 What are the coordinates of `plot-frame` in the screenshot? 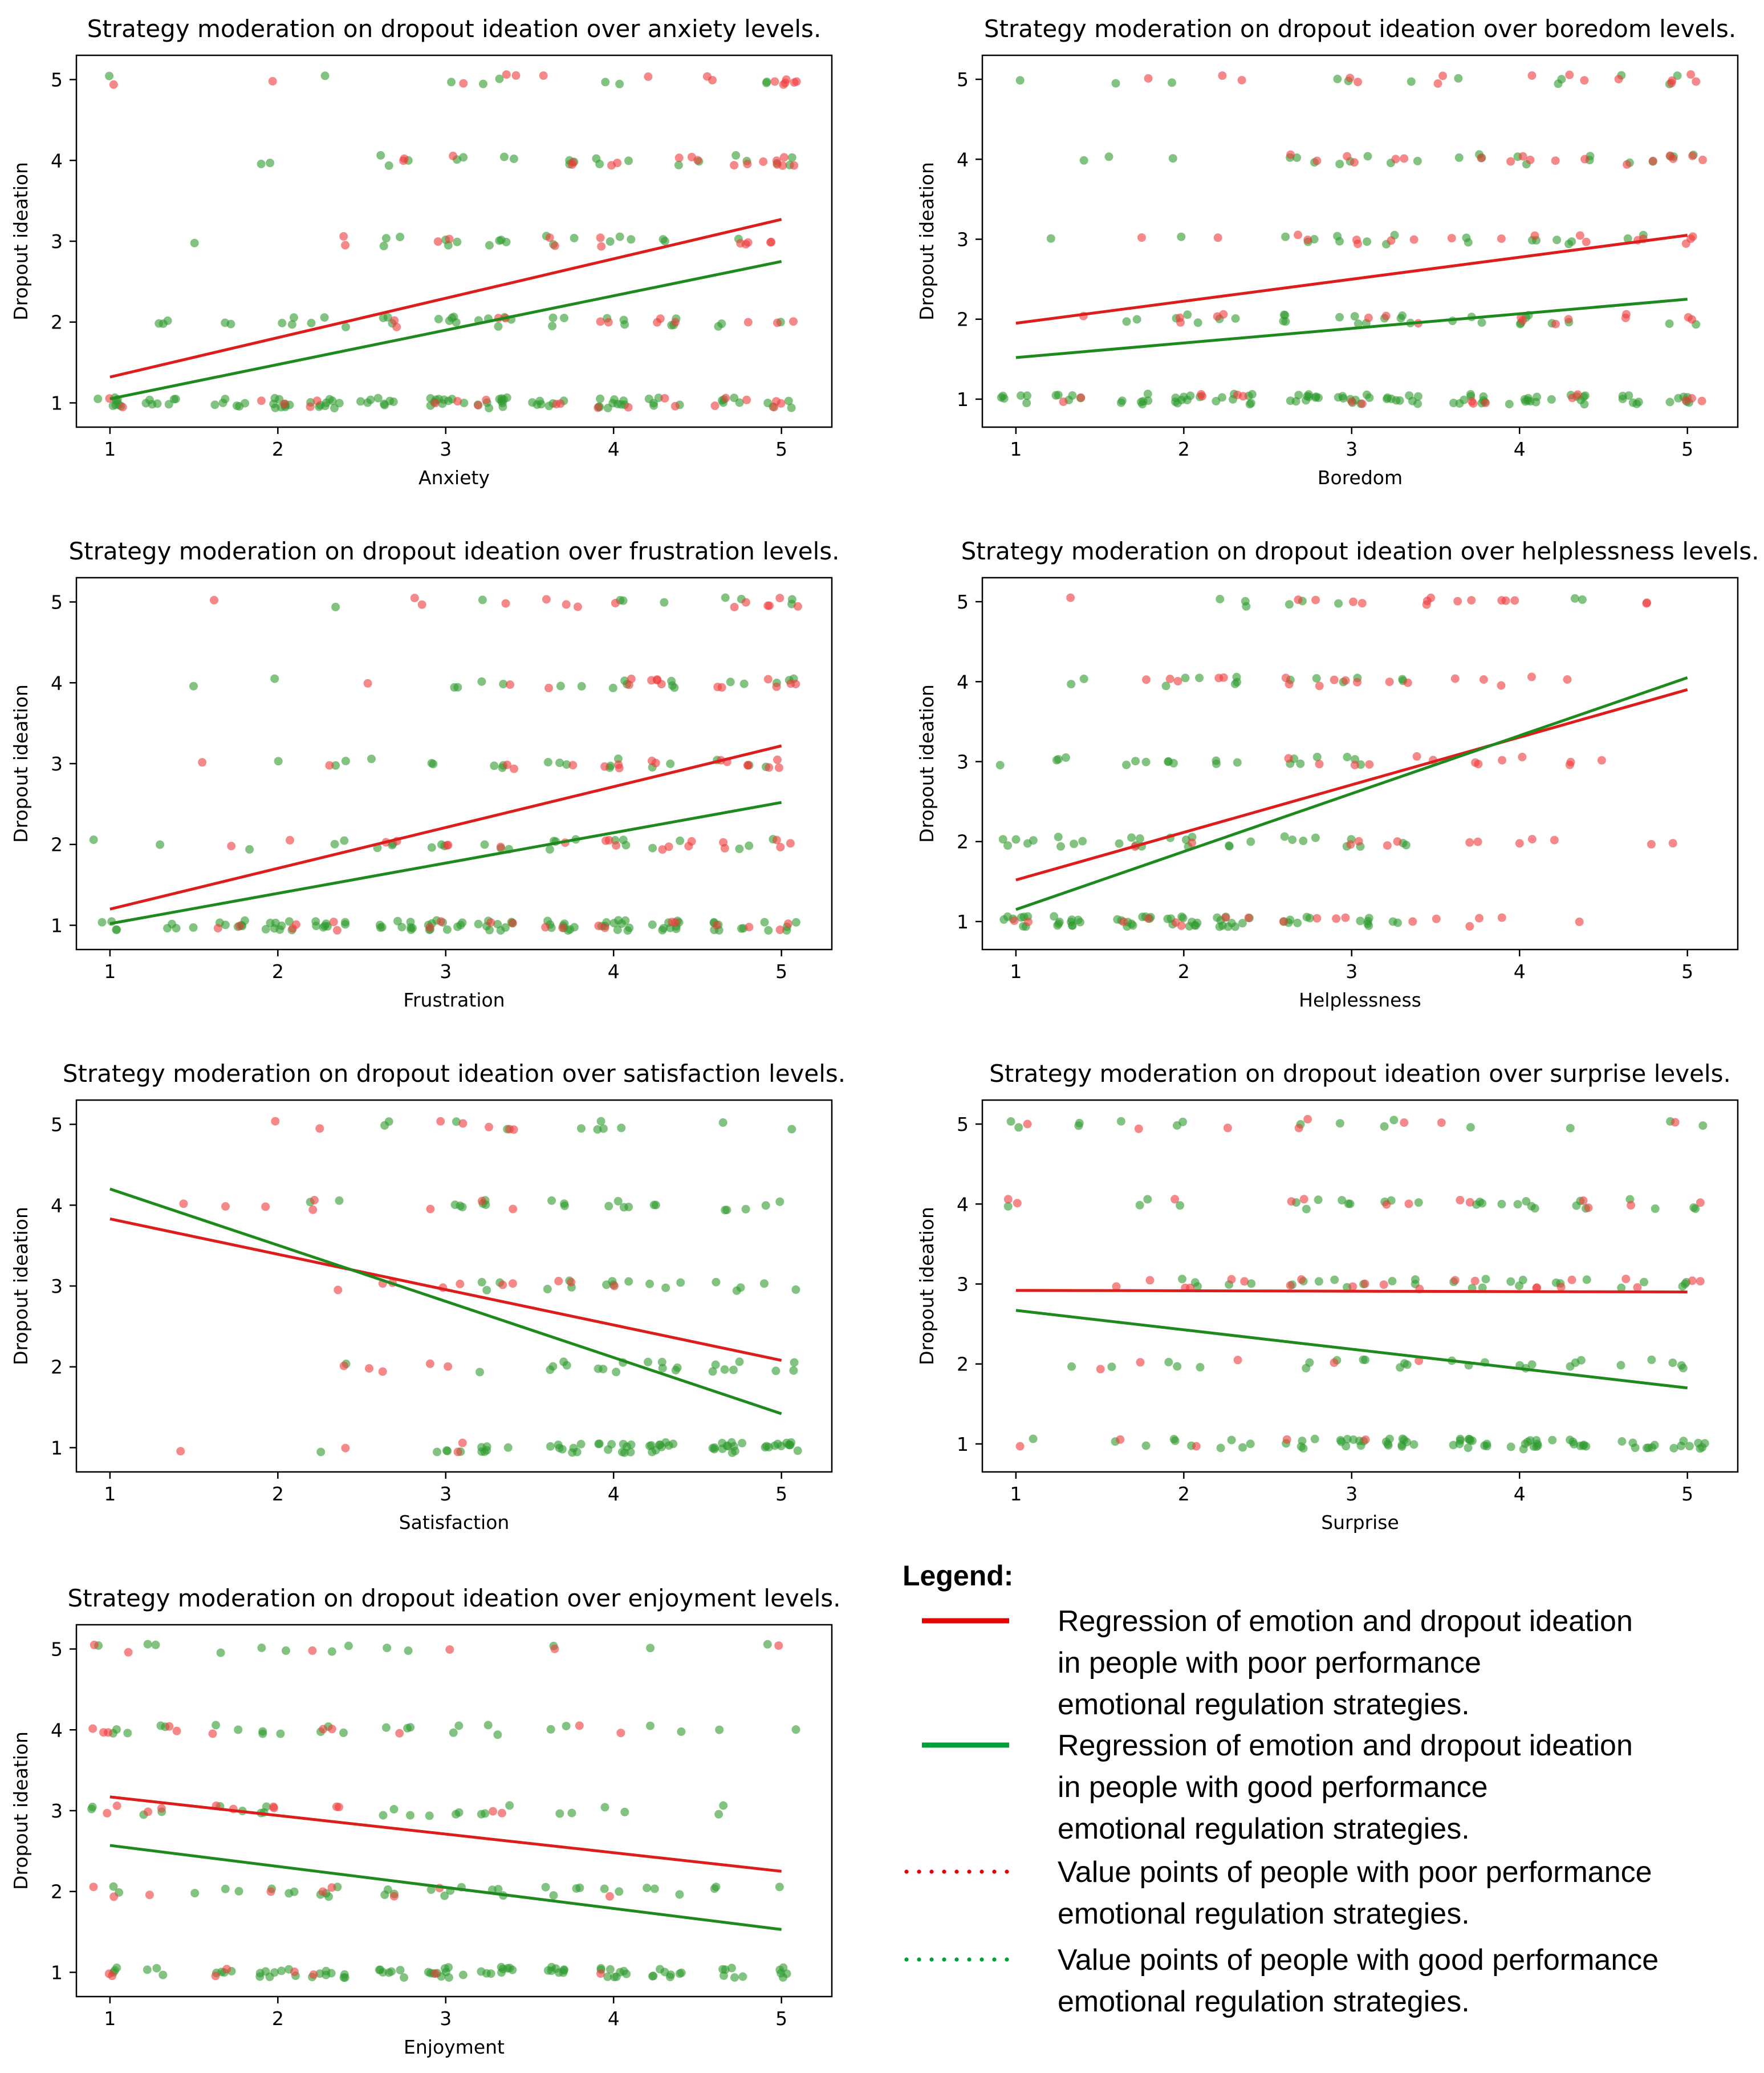 It's located at (454, 1286).